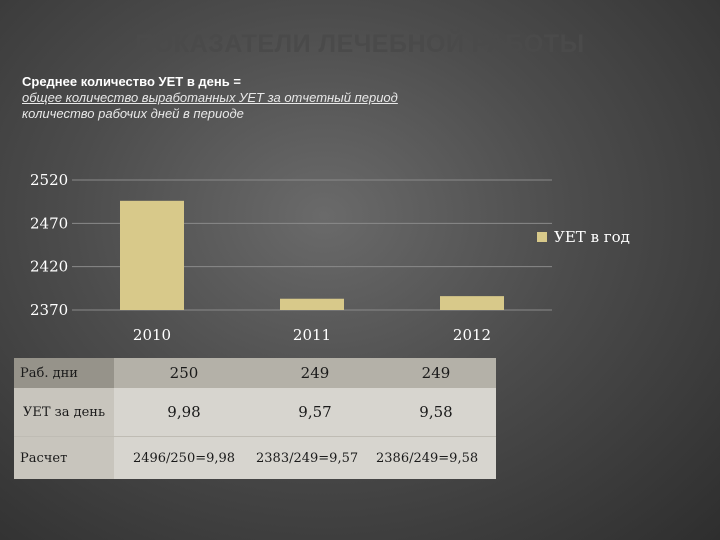  Describe the element at coordinates (64, 457) in the screenshot. I see `row-label: Расчет` at that location.